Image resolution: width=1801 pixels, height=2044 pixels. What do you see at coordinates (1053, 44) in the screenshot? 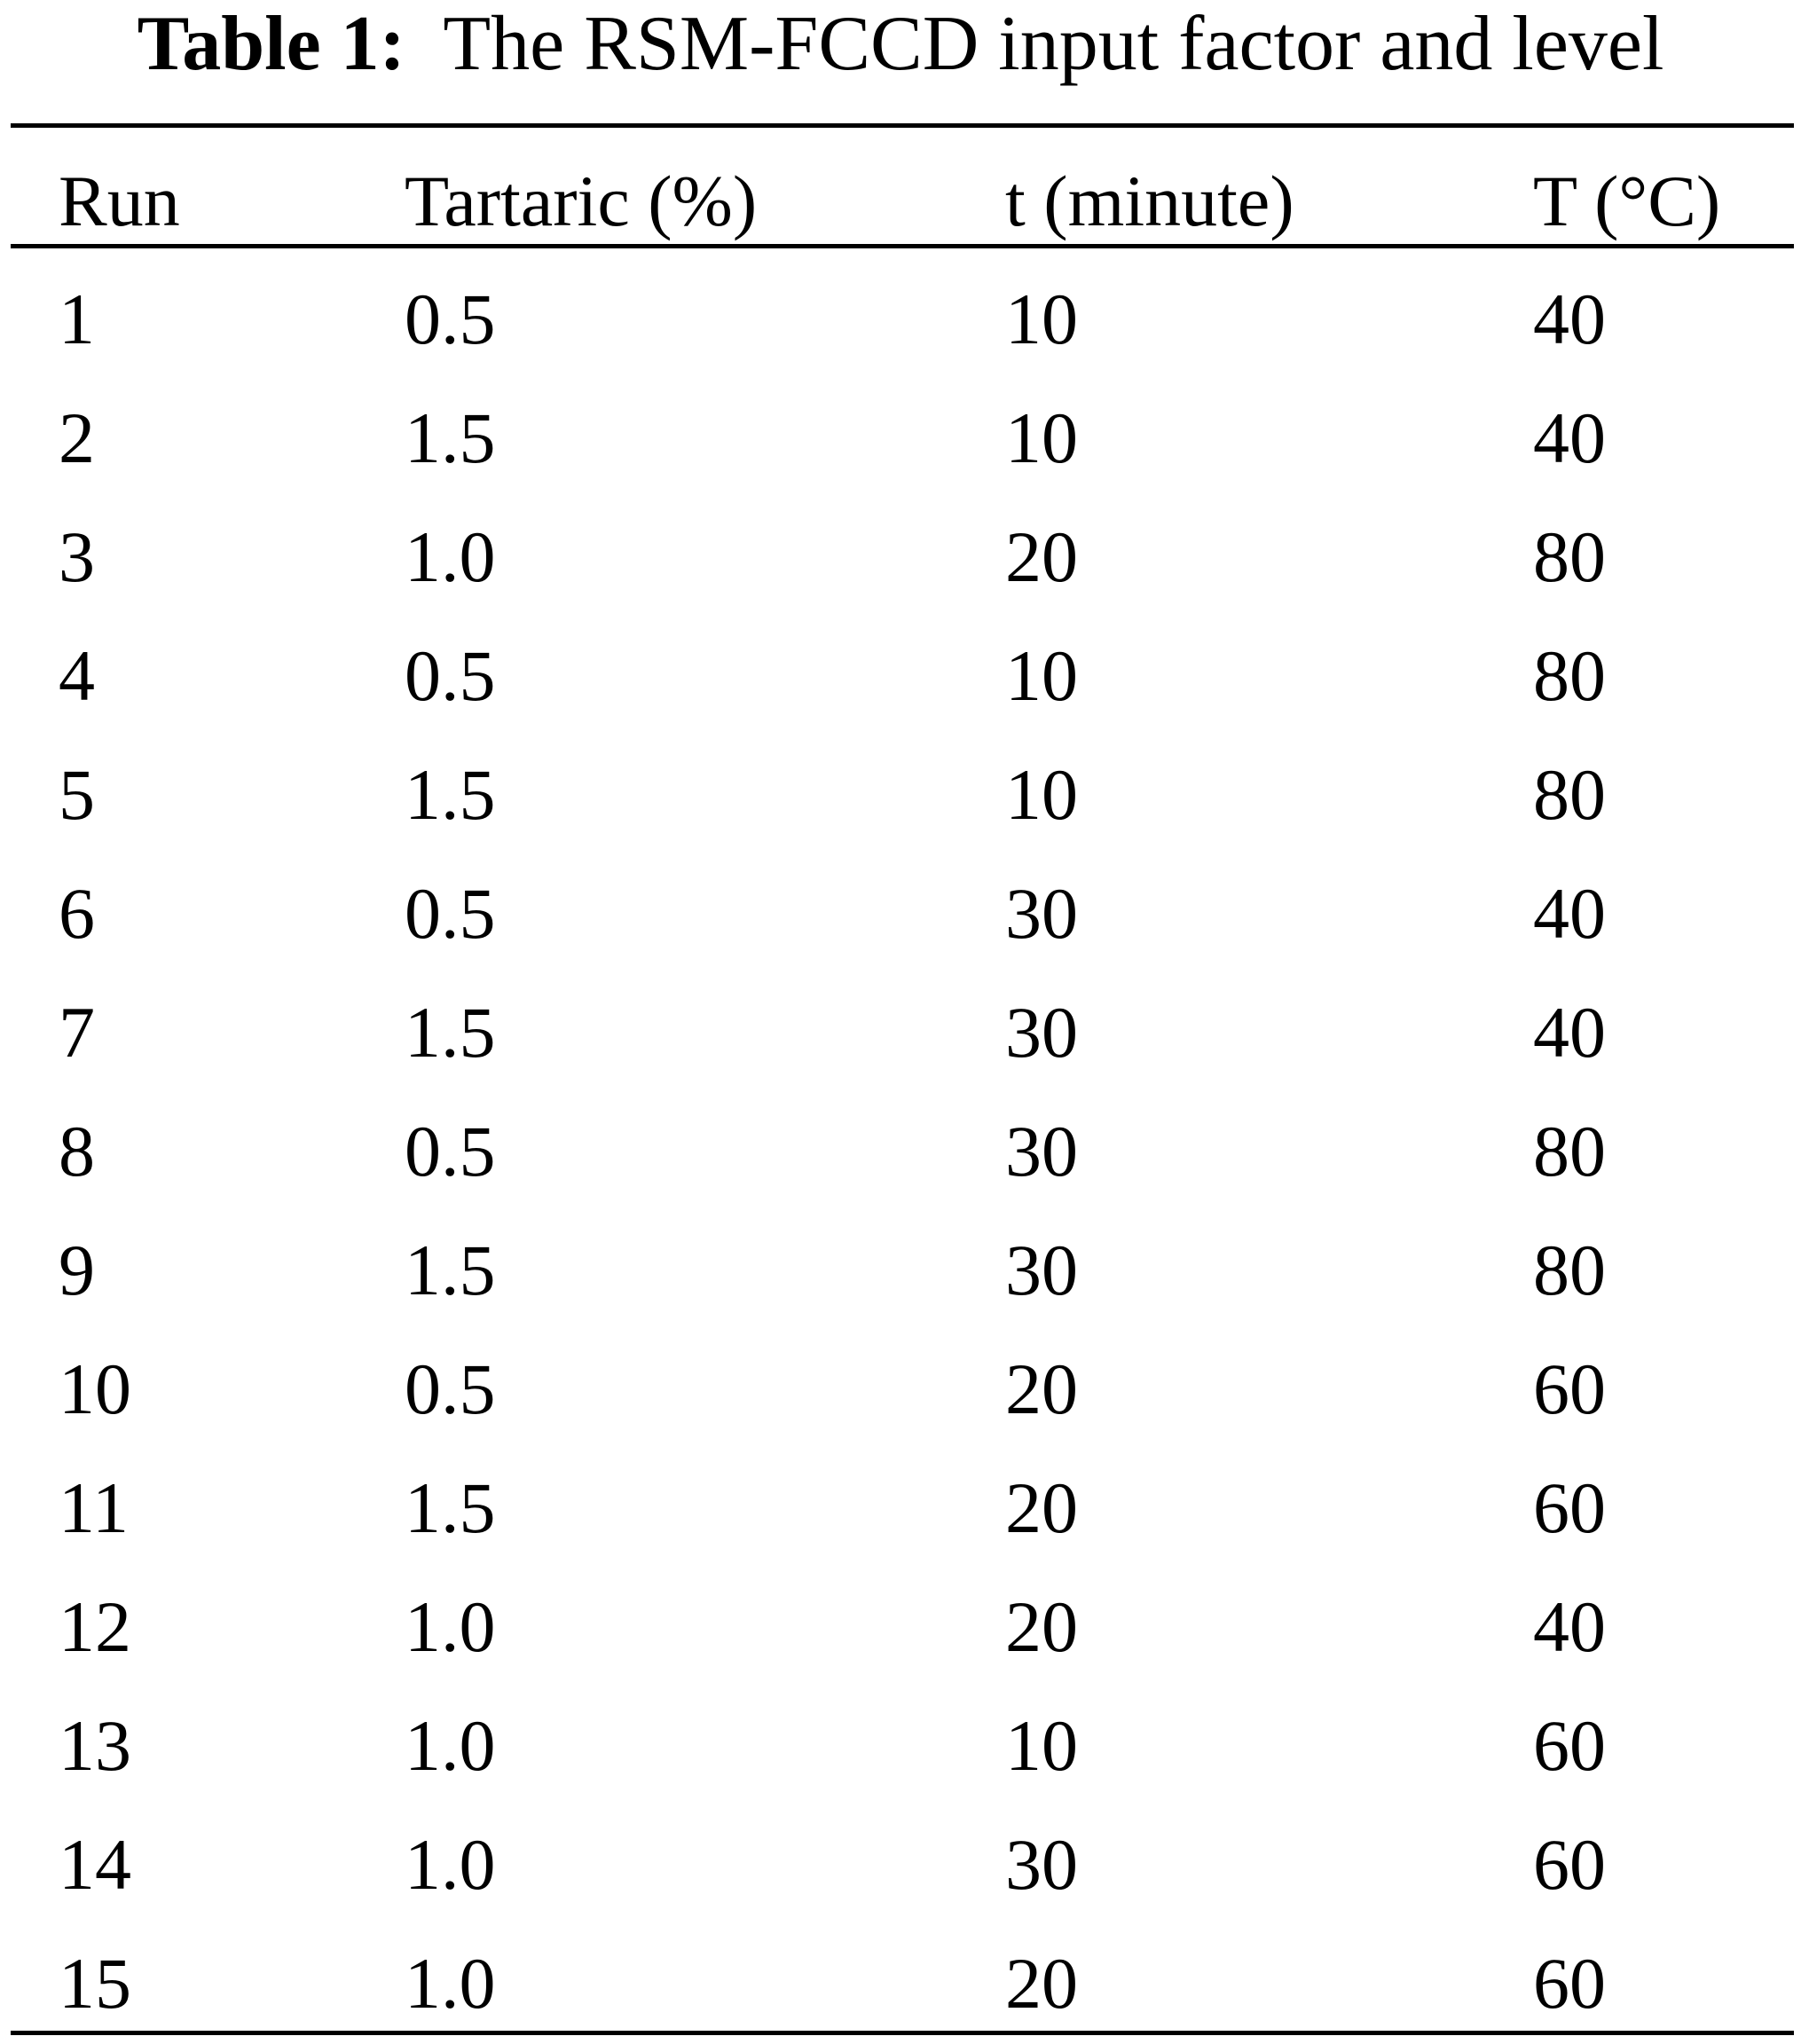
I see `caption-text: The RSM-FCCD input factor and level` at bounding box center [1053, 44].